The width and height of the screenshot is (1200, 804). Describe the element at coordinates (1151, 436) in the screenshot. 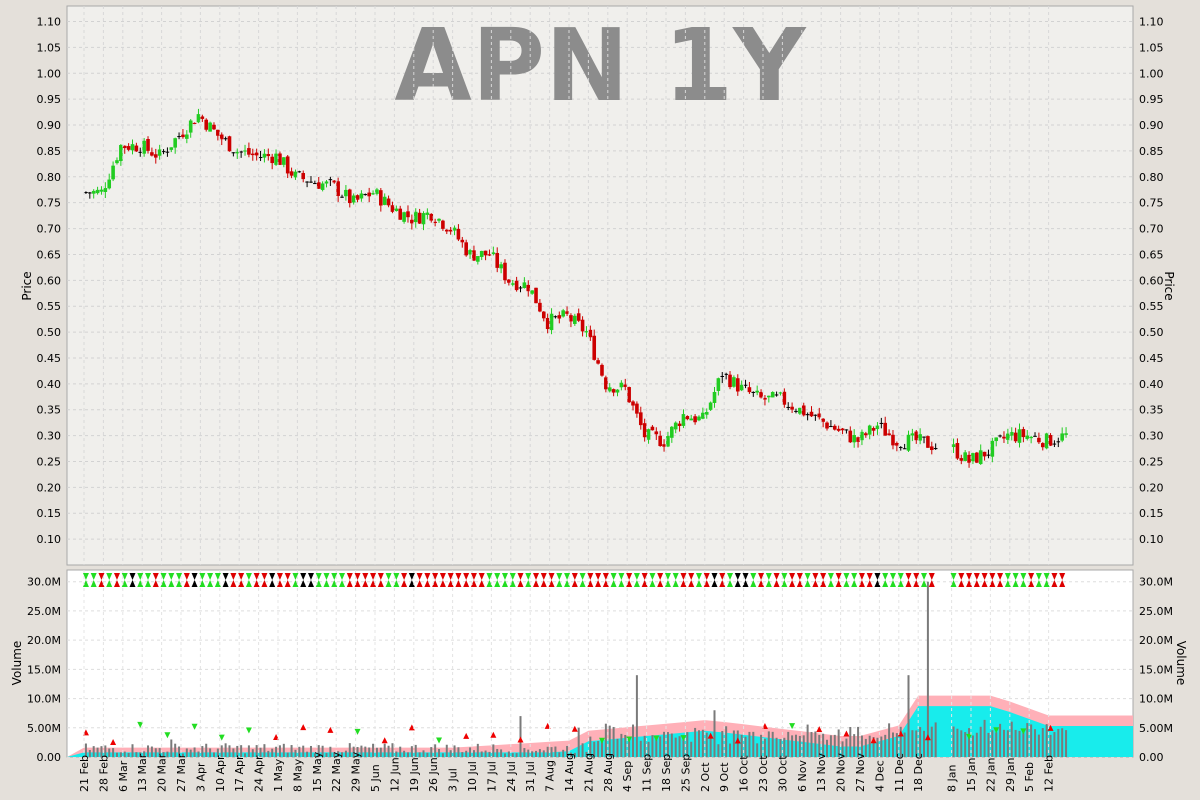

I see `price-tick-label: 0.30` at that location.